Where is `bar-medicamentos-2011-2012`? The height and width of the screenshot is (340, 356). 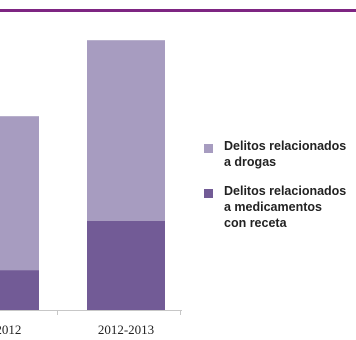 bar-medicamentos-2011-2012 is located at coordinates (19, 290).